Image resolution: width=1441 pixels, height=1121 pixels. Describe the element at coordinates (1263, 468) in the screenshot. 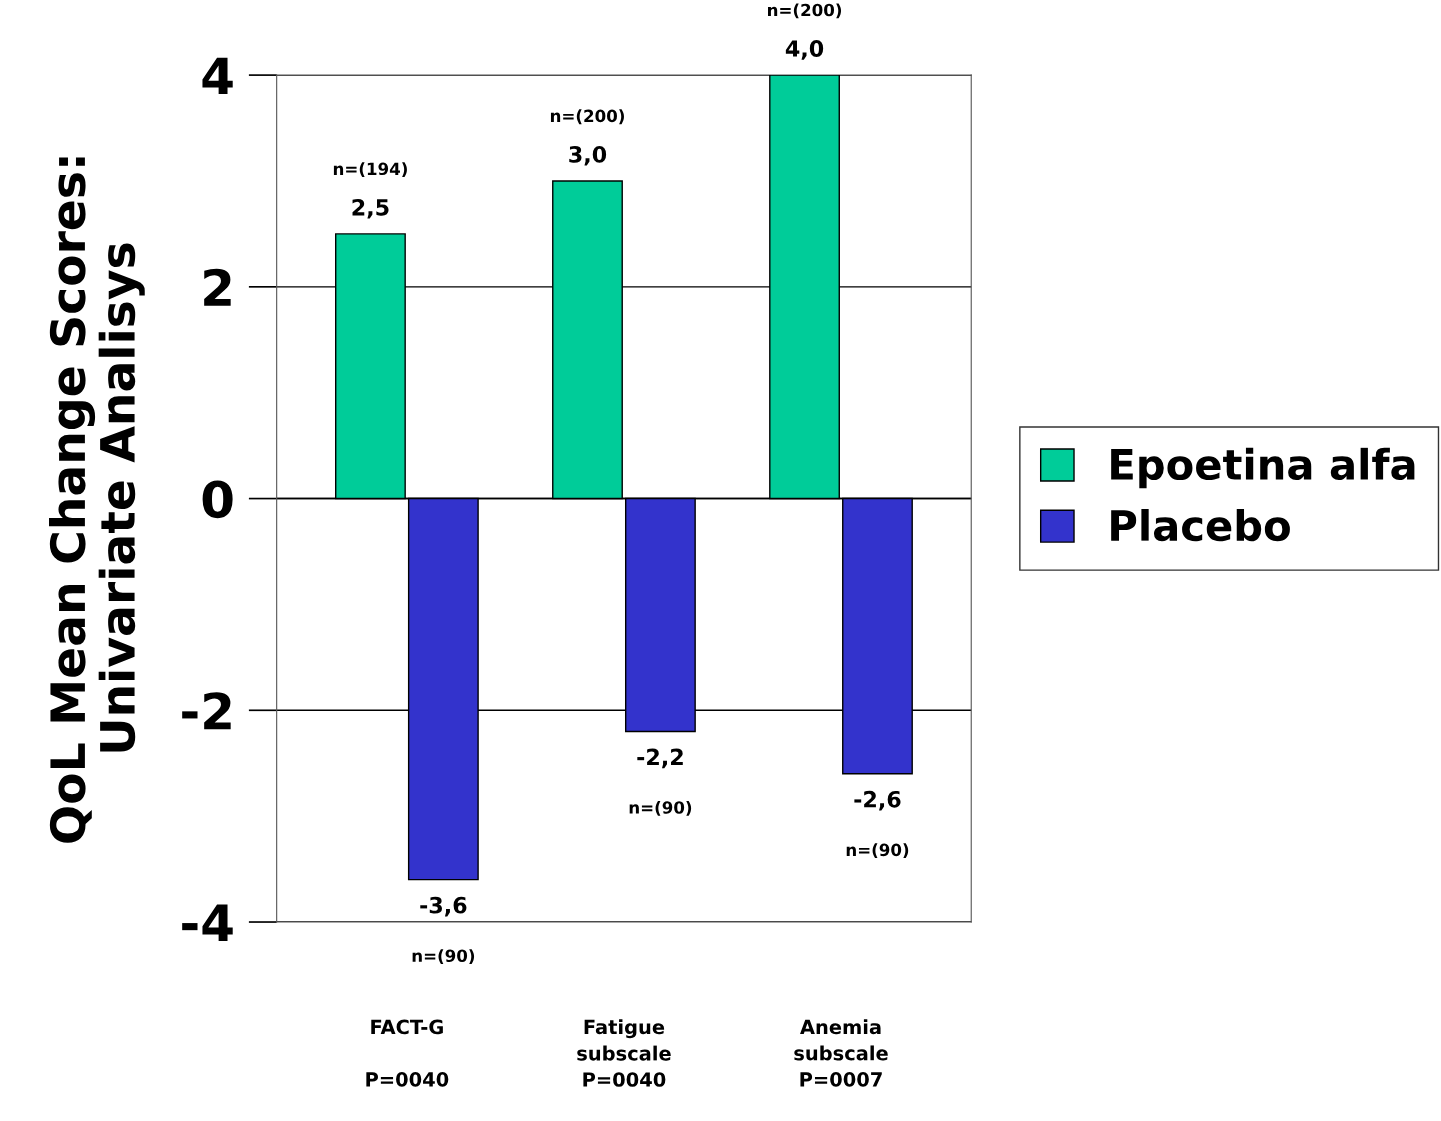

I see `legend-label: Epoetina alfa` at that location.